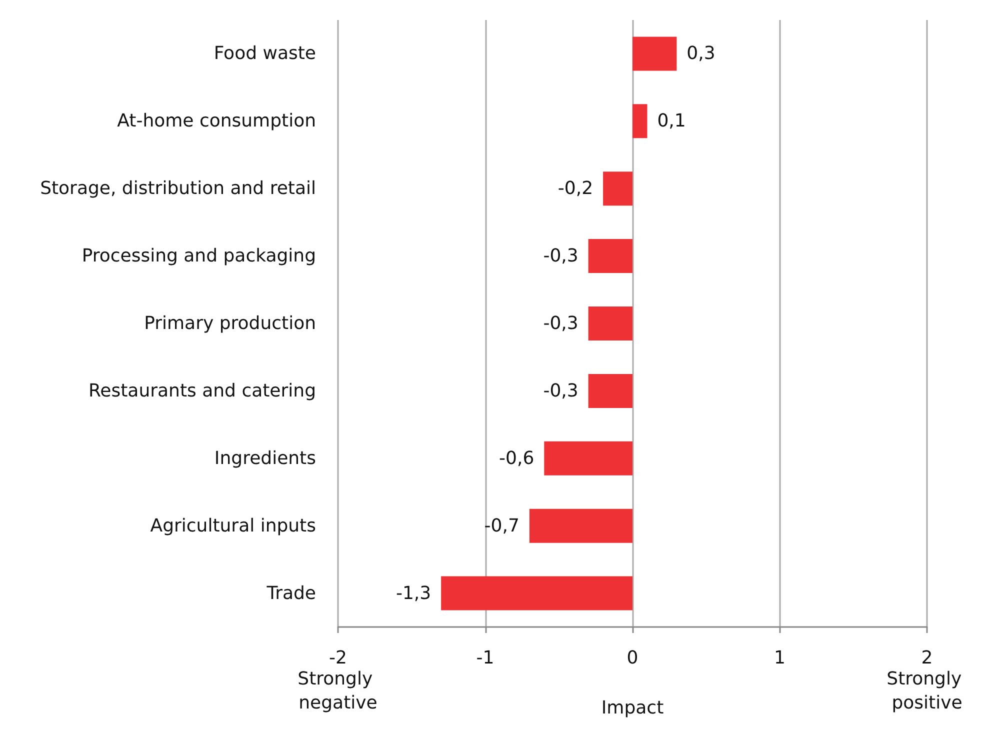 The width and height of the screenshot is (985, 735). What do you see at coordinates (701, 53) in the screenshot?
I see `data-label: 0,3` at bounding box center [701, 53].